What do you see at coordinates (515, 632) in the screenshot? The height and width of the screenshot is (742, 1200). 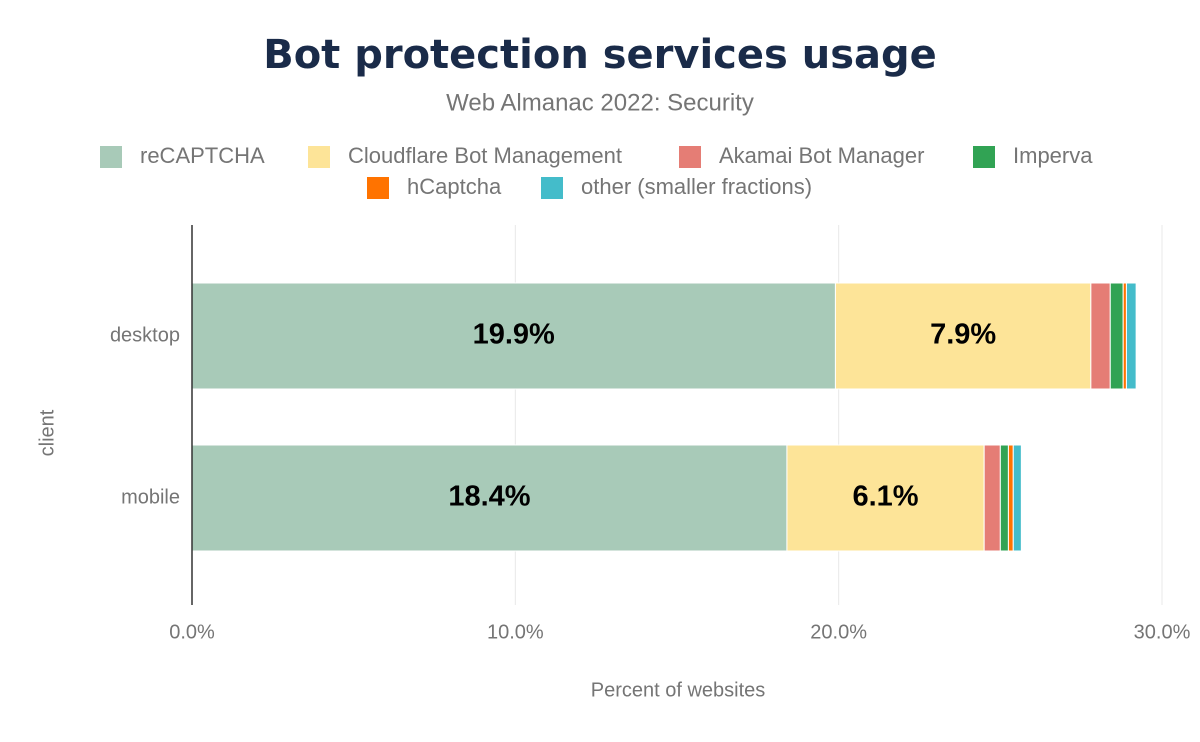 I see `x-tick-label: 10.0%` at bounding box center [515, 632].